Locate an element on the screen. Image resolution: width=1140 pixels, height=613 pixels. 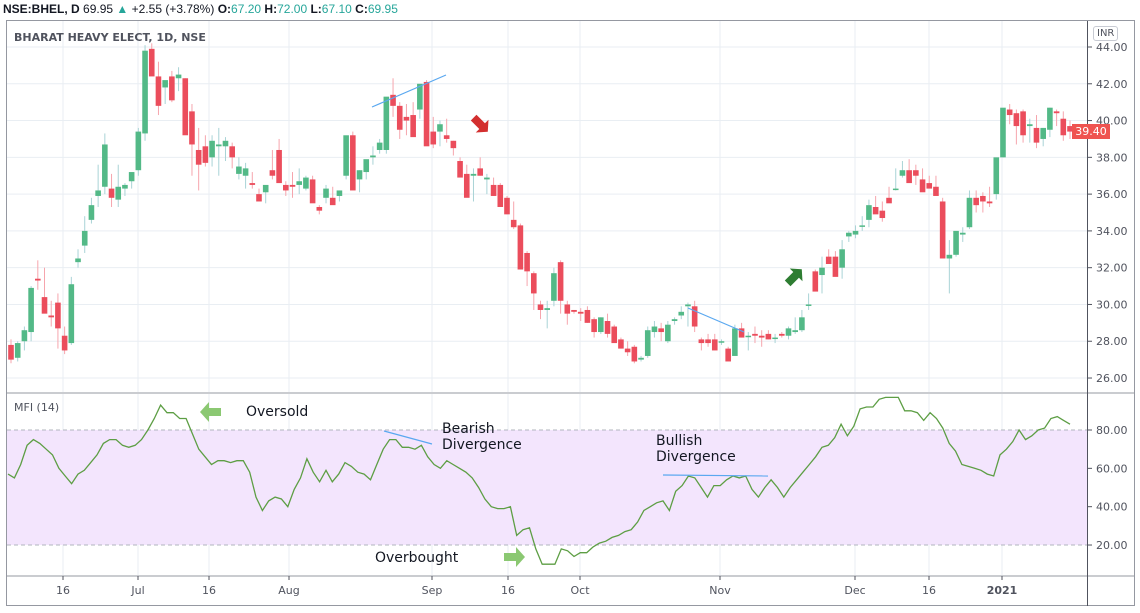
svg-text: Oct is located at coordinates (580, 590).